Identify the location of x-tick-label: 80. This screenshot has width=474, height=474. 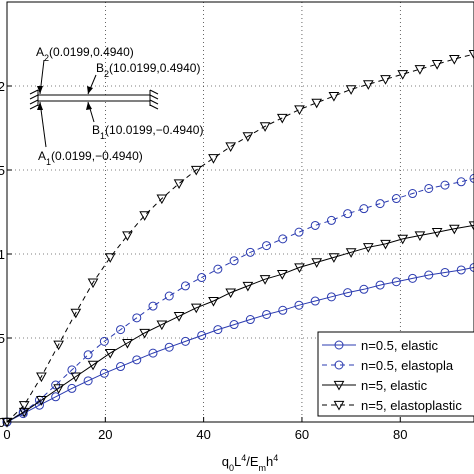
(400, 434).